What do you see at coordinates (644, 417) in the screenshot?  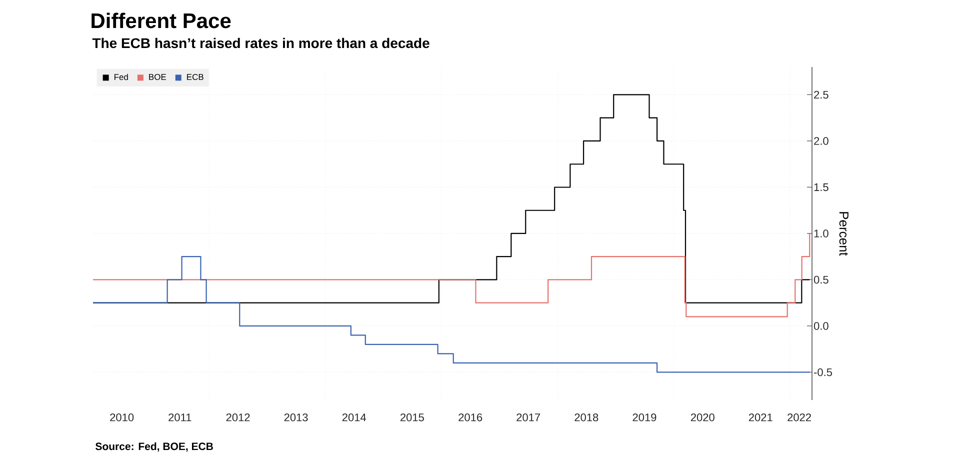 I see `x-tick-label: 2019` at bounding box center [644, 417].